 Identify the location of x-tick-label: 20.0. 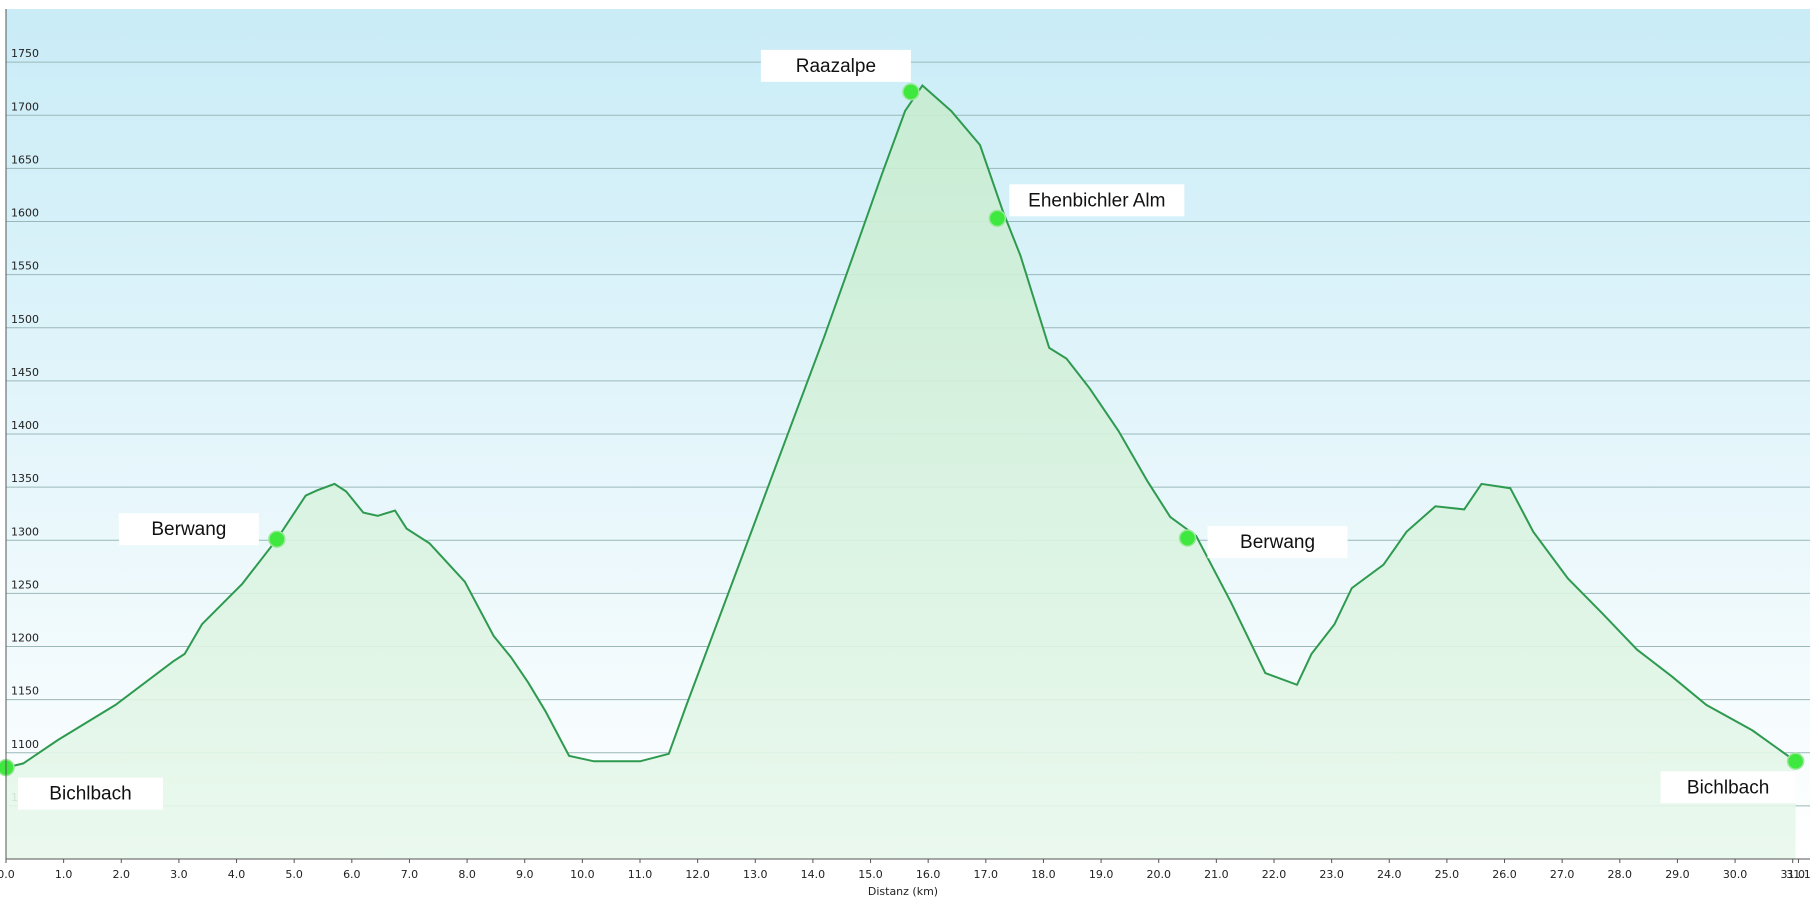
(1158, 874).